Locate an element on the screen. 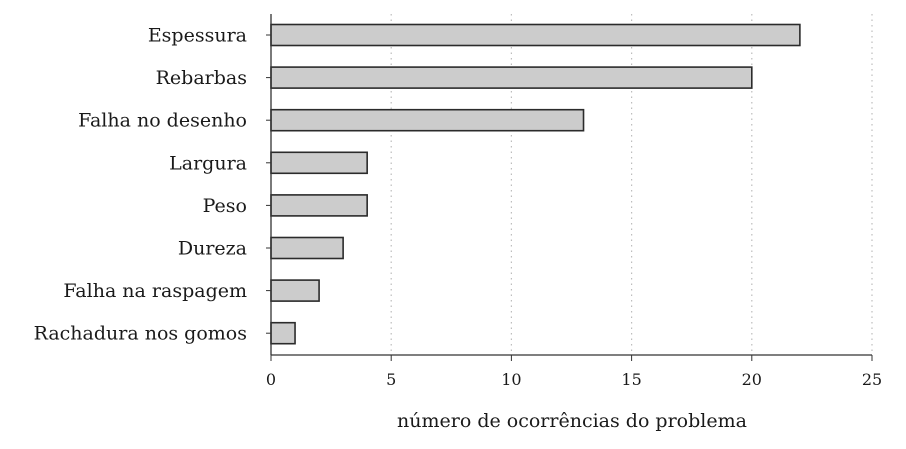  x-tick-label: 20 is located at coordinates (752, 379).